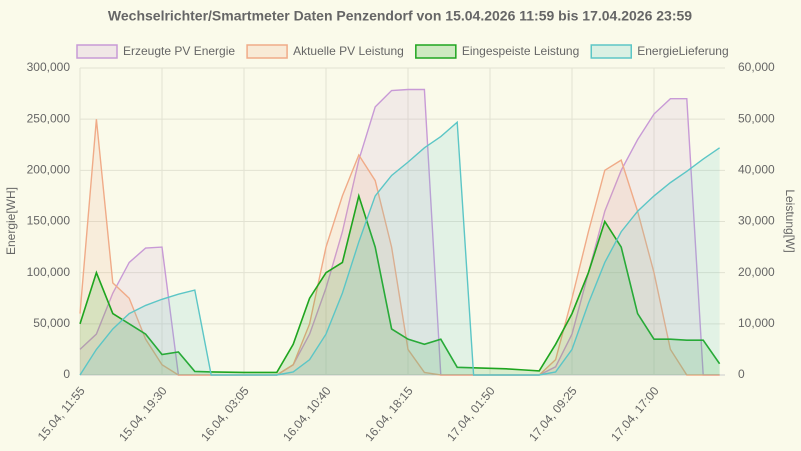 This screenshot has height=451, width=801. What do you see at coordinates (51, 323) in the screenshot?
I see `y-tick-label: 50,000` at bounding box center [51, 323].